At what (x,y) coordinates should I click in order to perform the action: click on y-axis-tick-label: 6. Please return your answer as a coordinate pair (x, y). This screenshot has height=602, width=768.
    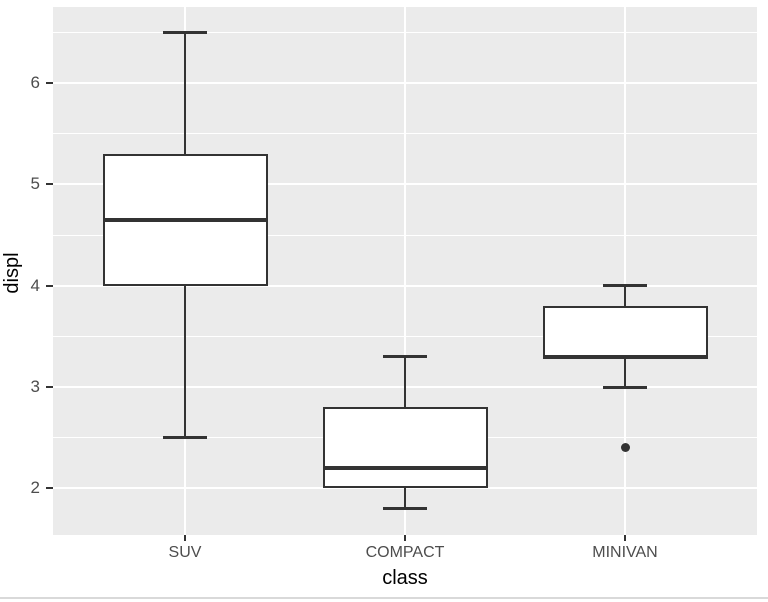
    Looking at the image, I should click on (35, 82).